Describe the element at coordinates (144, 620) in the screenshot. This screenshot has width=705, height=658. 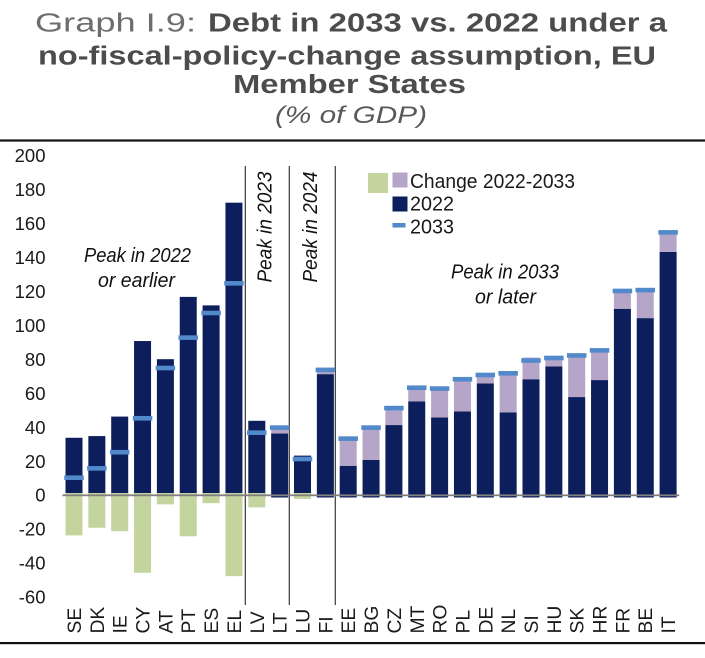
I see `svg-text: CY` at that location.